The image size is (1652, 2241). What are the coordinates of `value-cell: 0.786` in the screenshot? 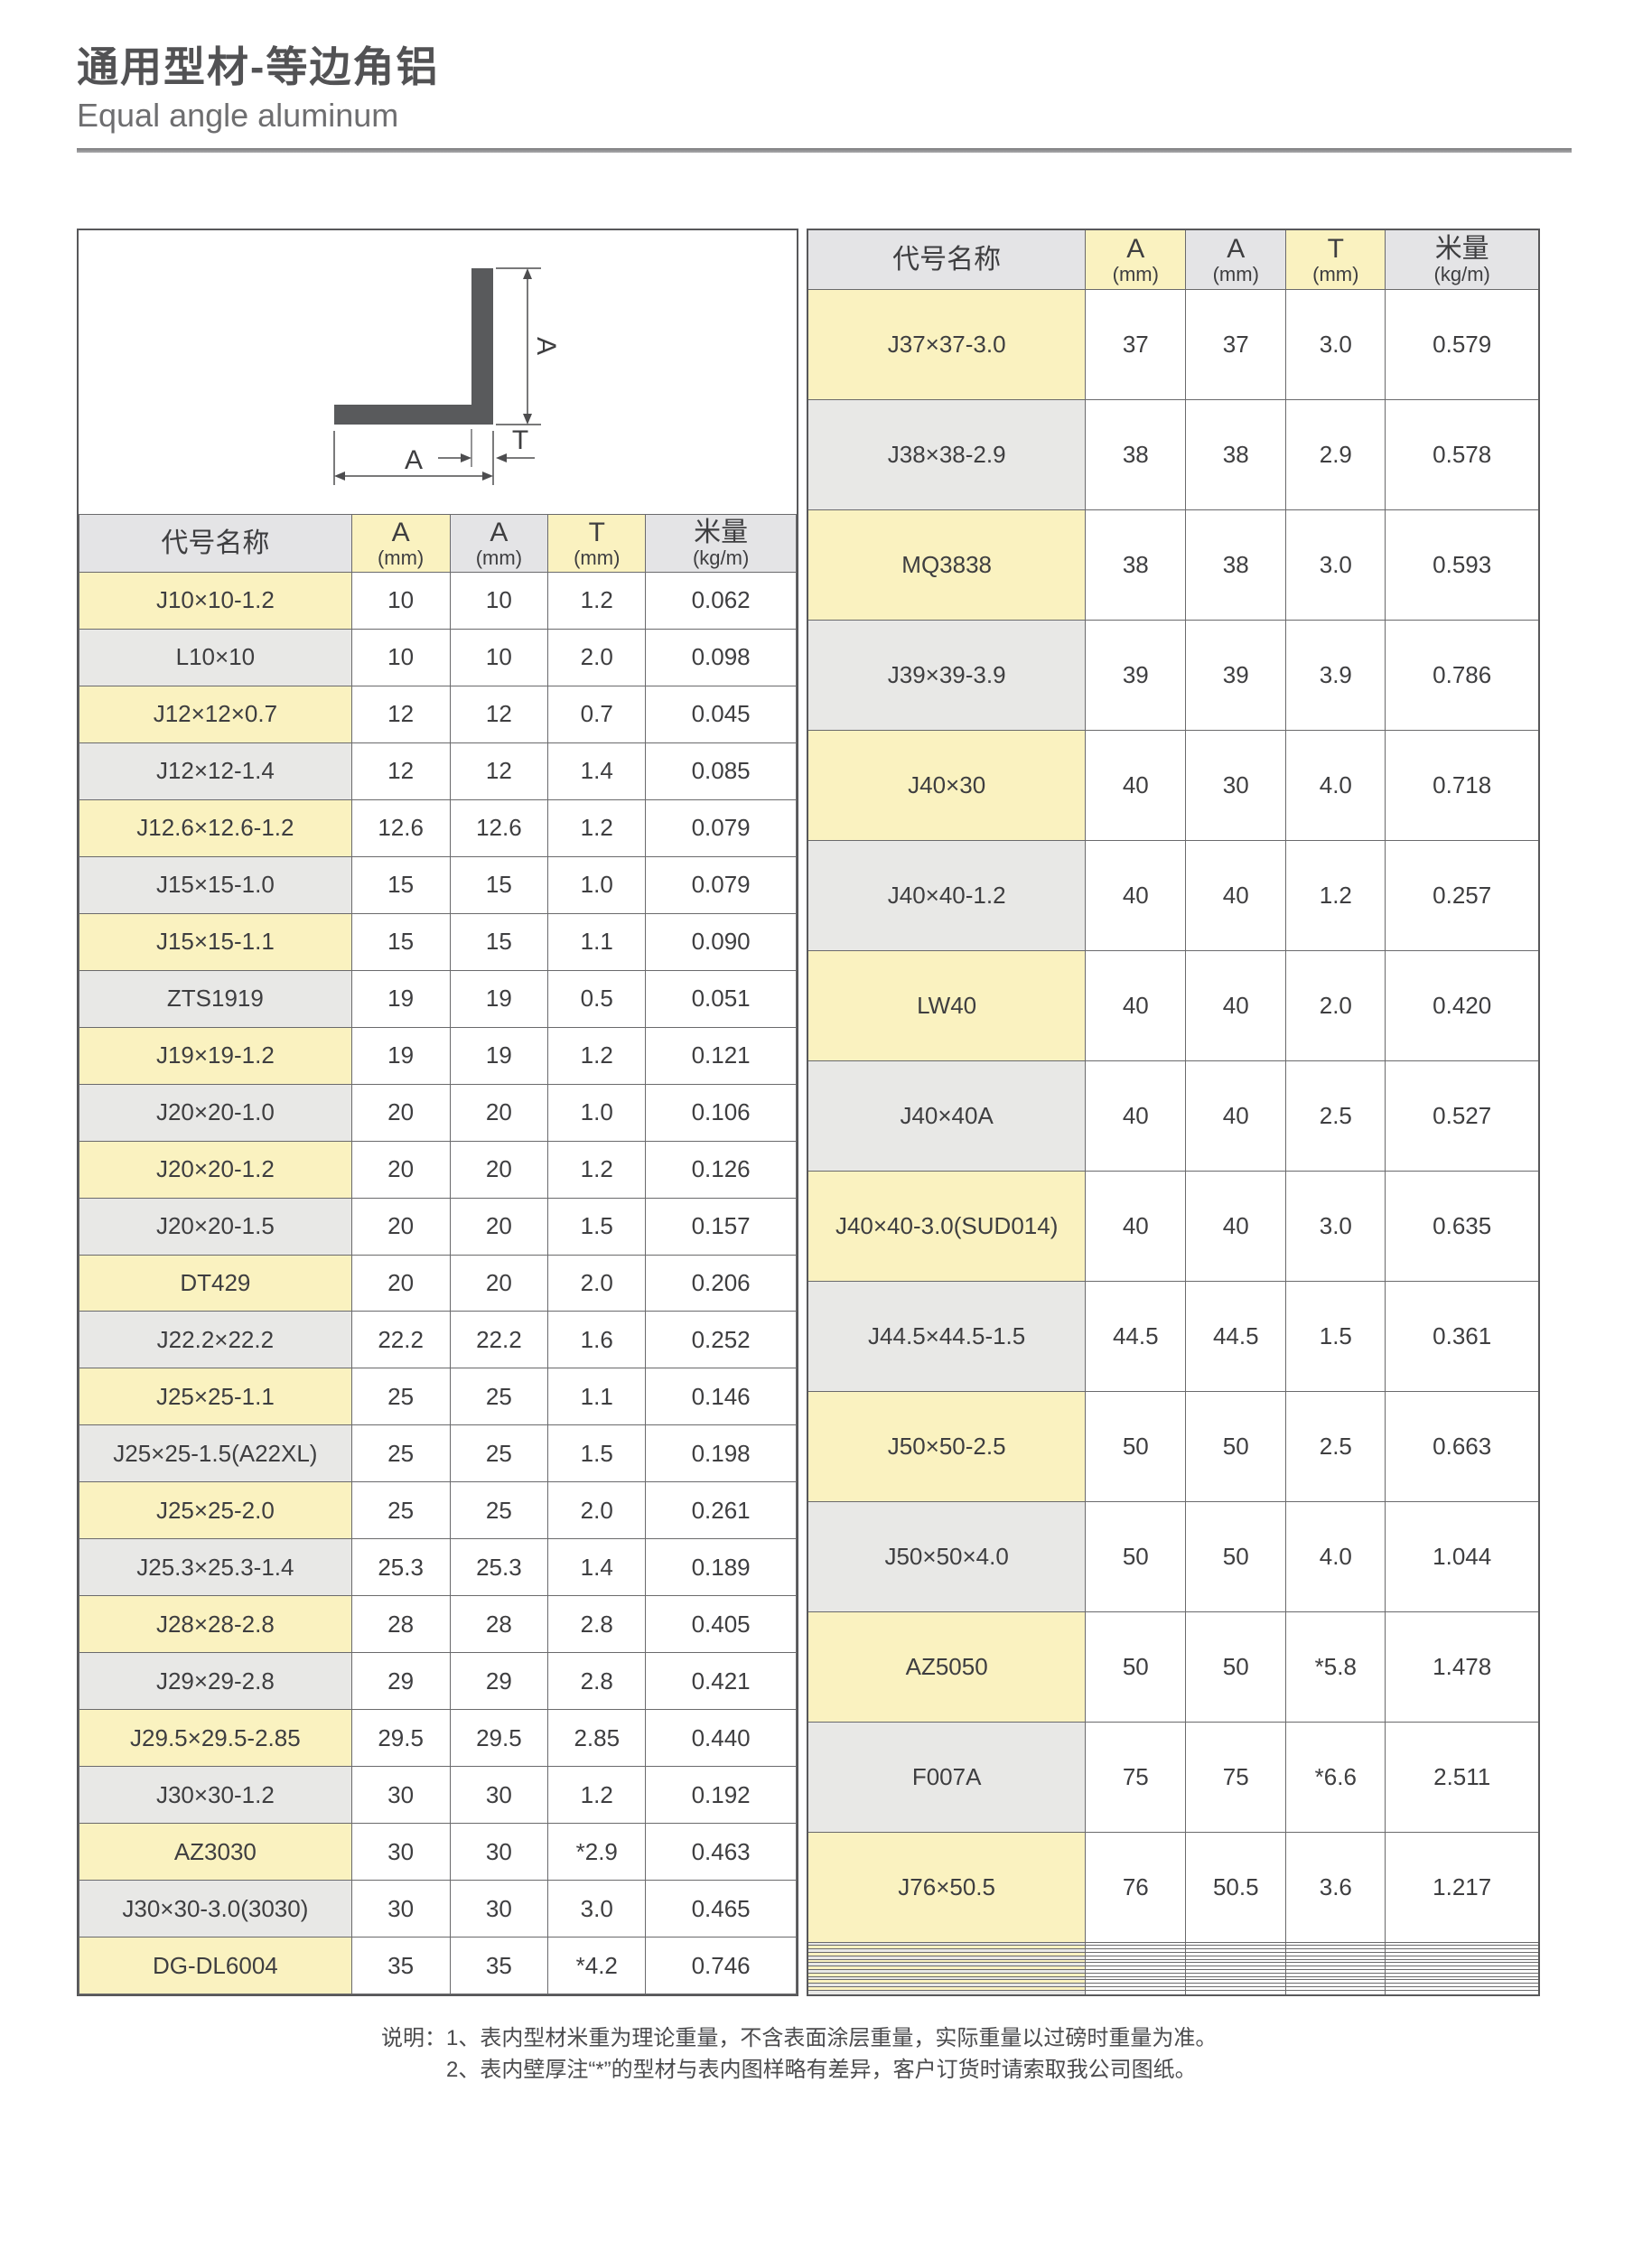 It's located at (1462, 675).